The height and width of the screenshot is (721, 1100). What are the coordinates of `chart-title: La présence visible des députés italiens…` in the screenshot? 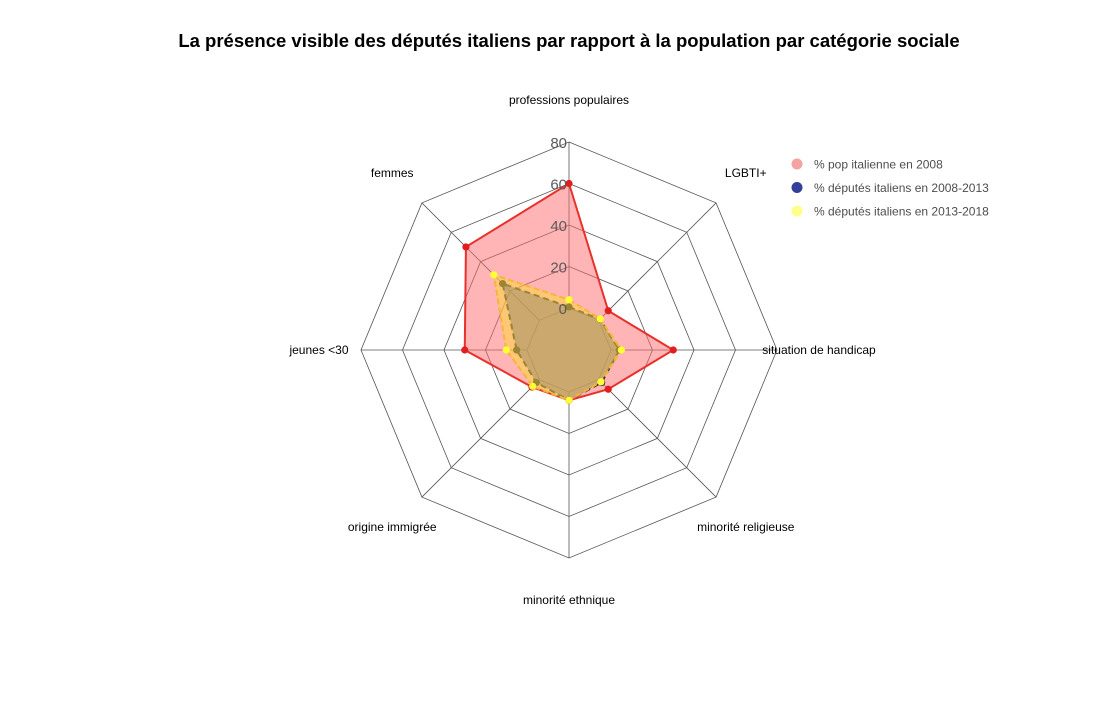 It's located at (568, 40).